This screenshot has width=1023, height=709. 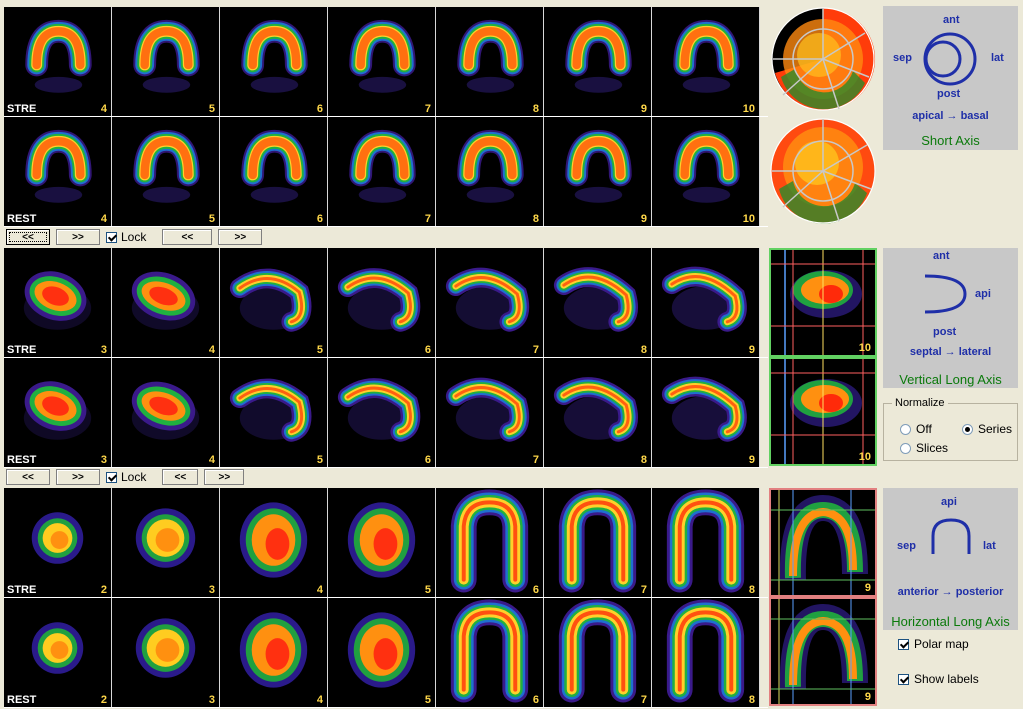 I want to click on hla-stress-reference-slice: 9, so click(x=823, y=542).